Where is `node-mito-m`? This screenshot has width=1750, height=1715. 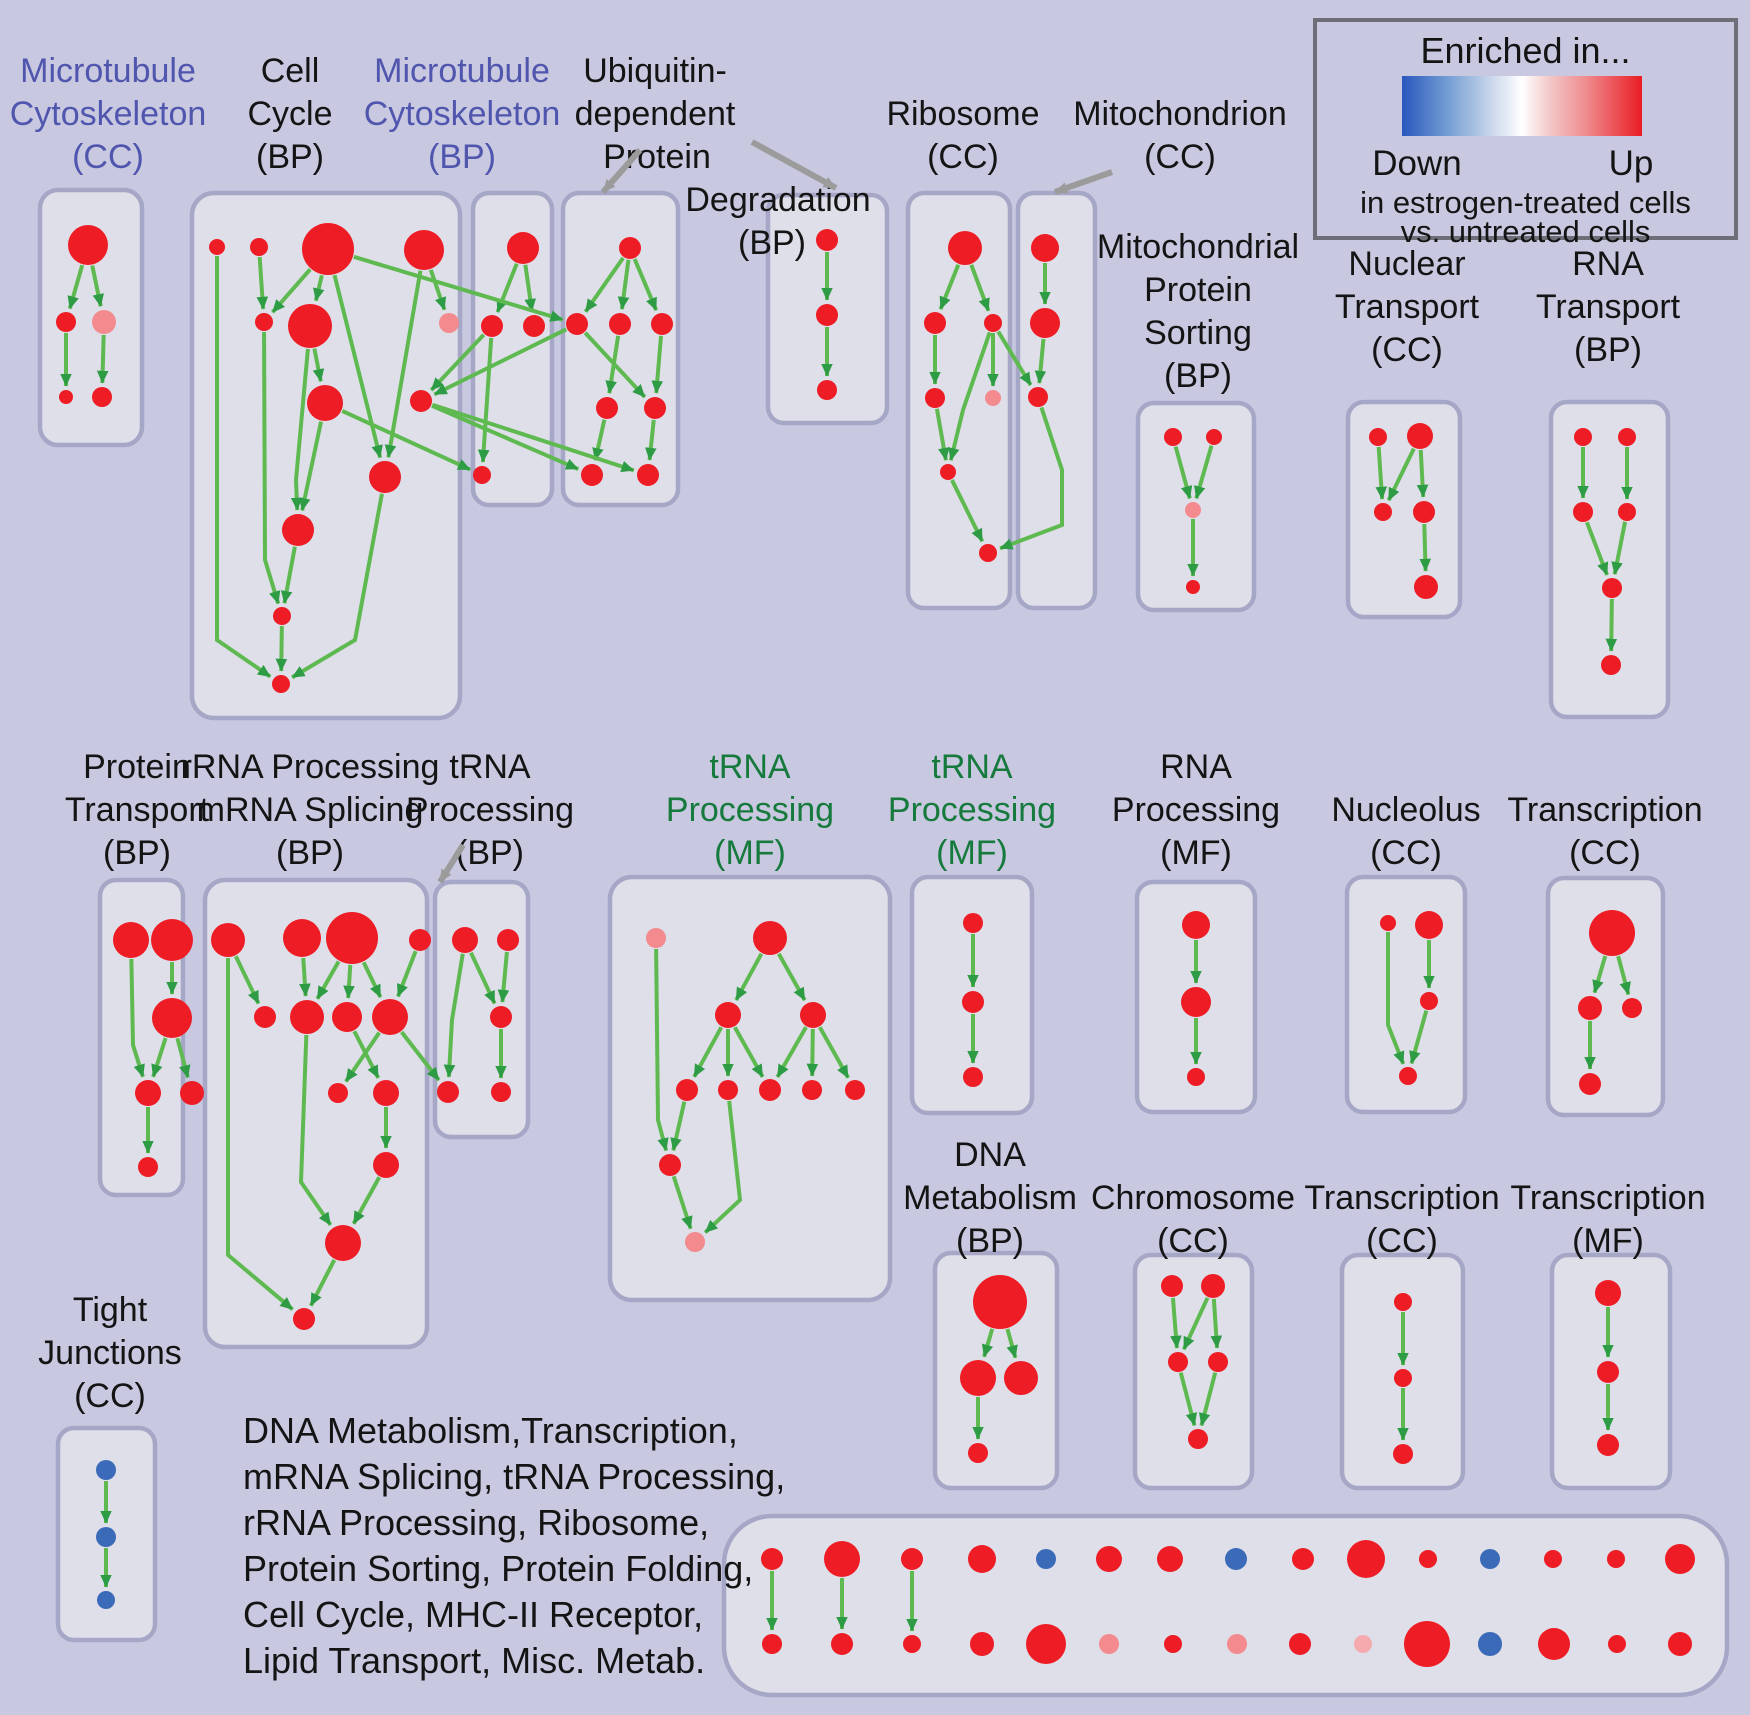
node-mito-m is located at coordinates (1045, 323).